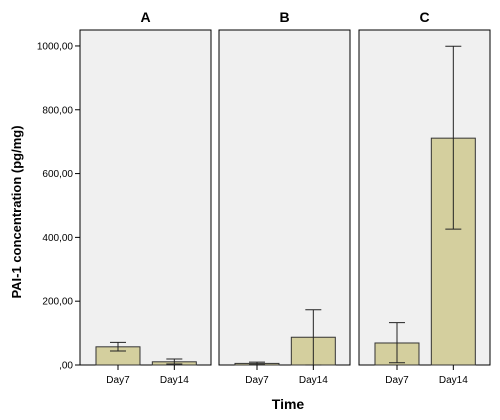 Image resolution: width=500 pixels, height=420 pixels. I want to click on panel-title: C, so click(424, 17).